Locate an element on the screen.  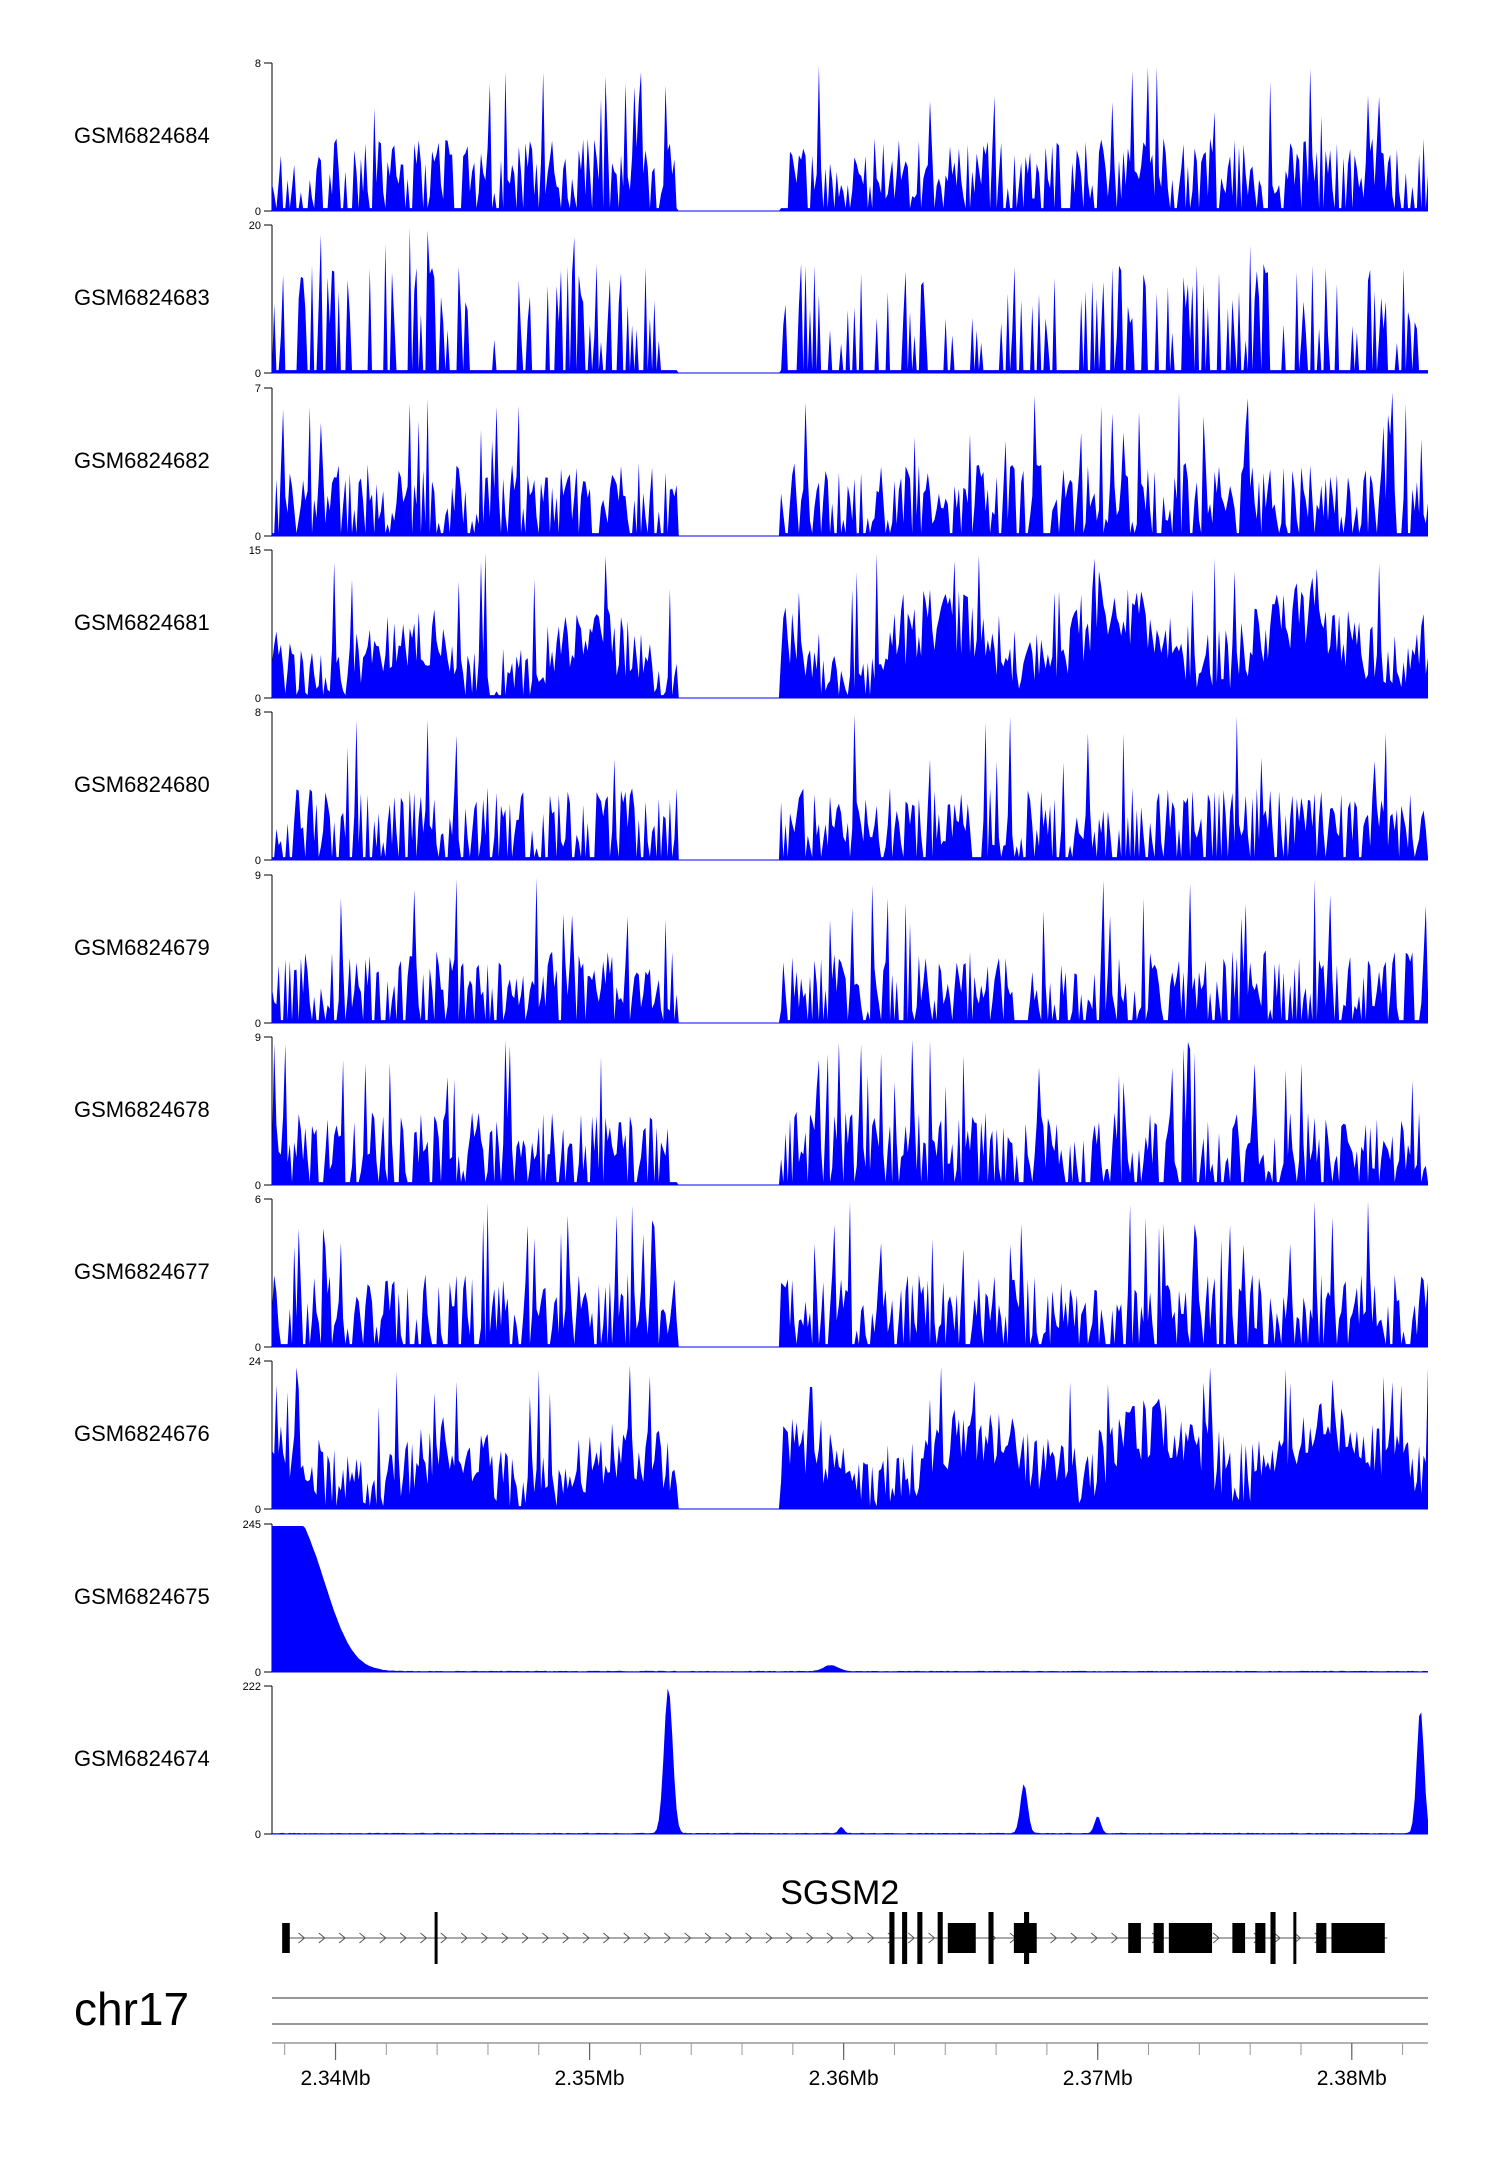
track-label: GSM6824680 is located at coordinates (142, 784).